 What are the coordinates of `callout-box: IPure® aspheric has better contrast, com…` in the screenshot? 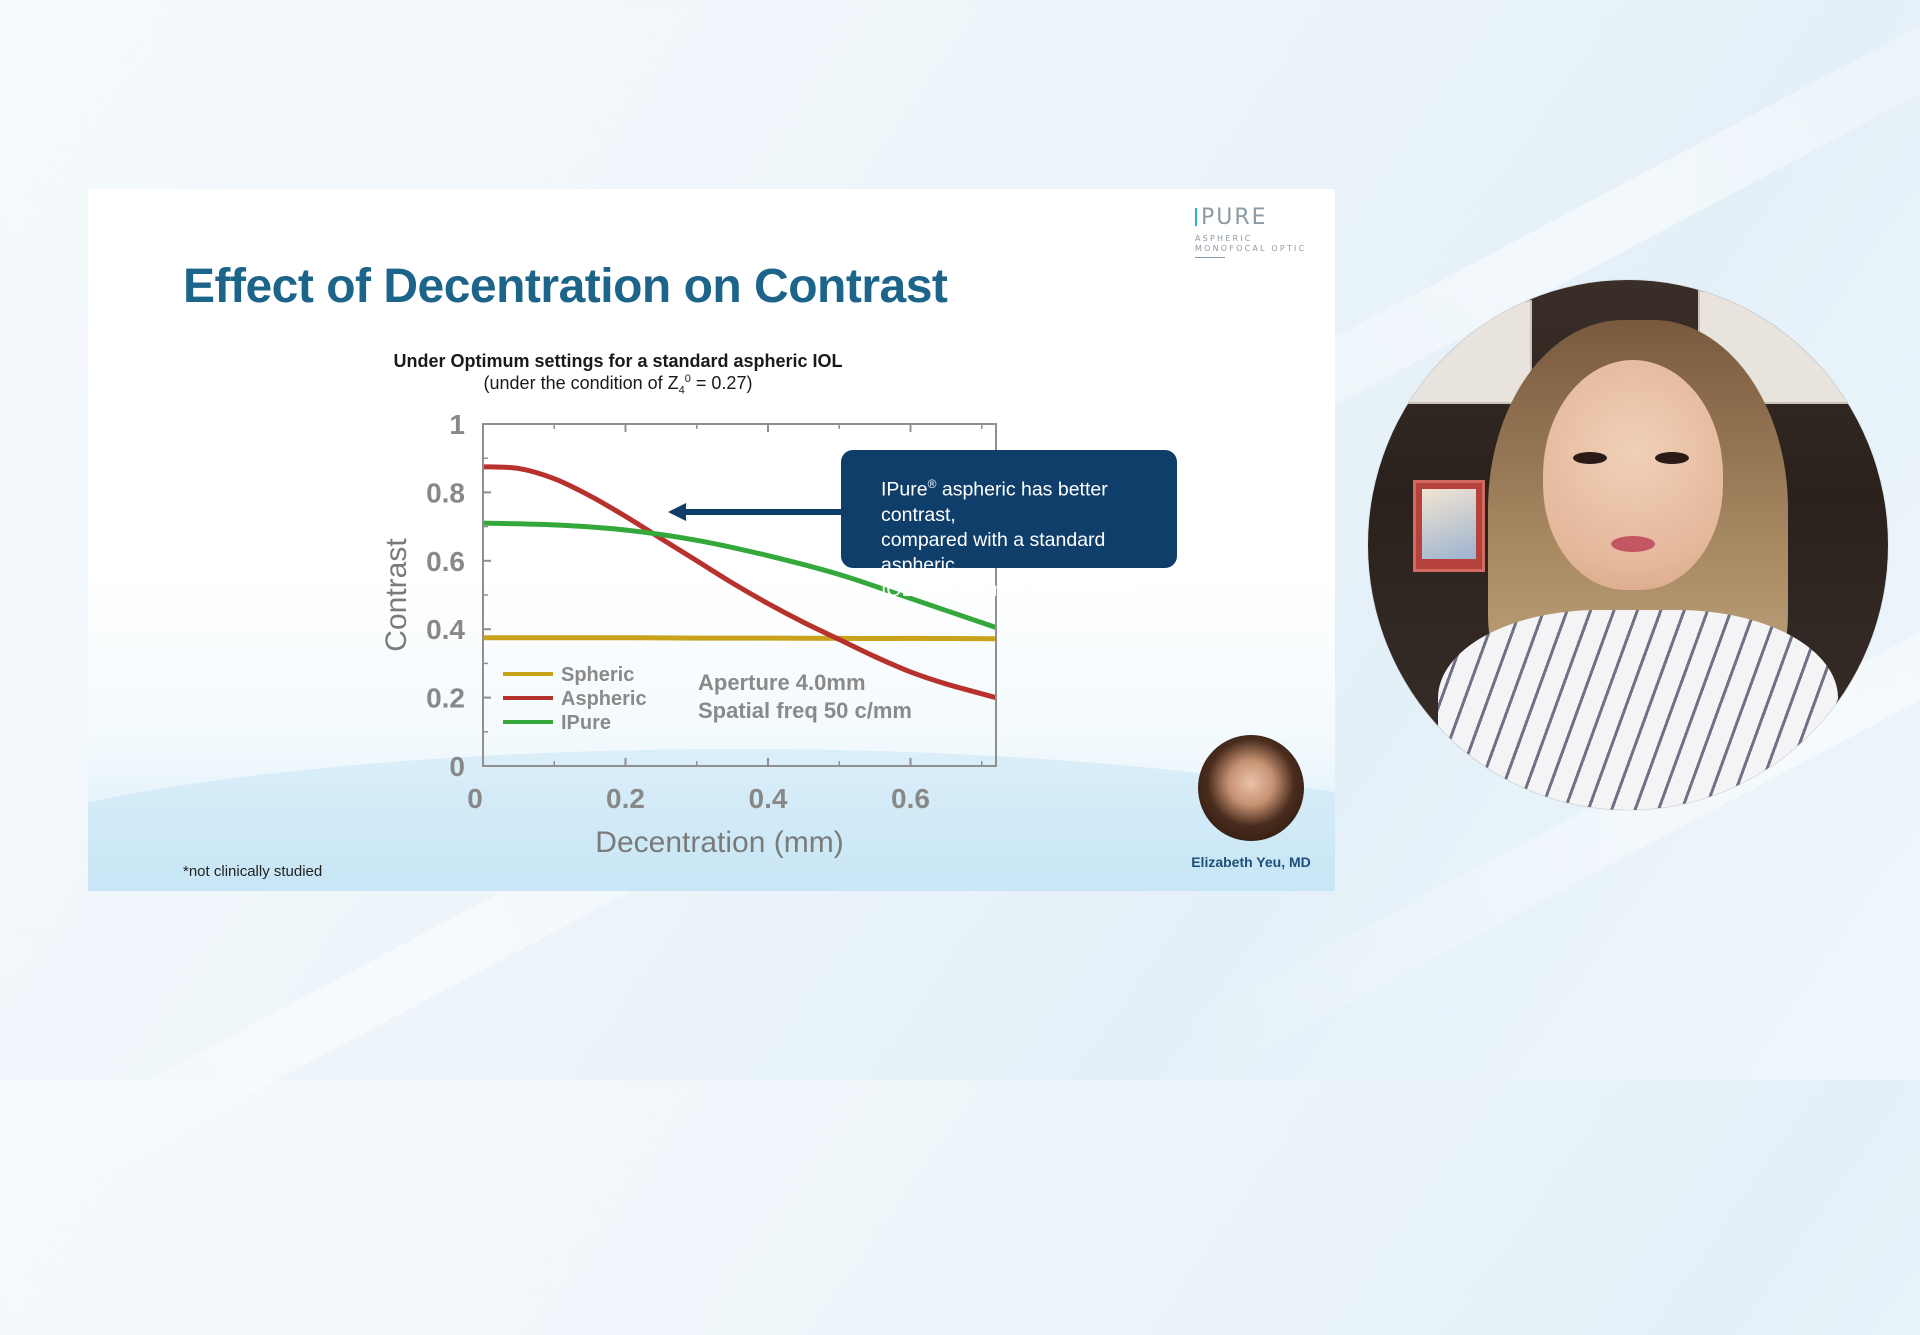 It's located at (1009, 525).